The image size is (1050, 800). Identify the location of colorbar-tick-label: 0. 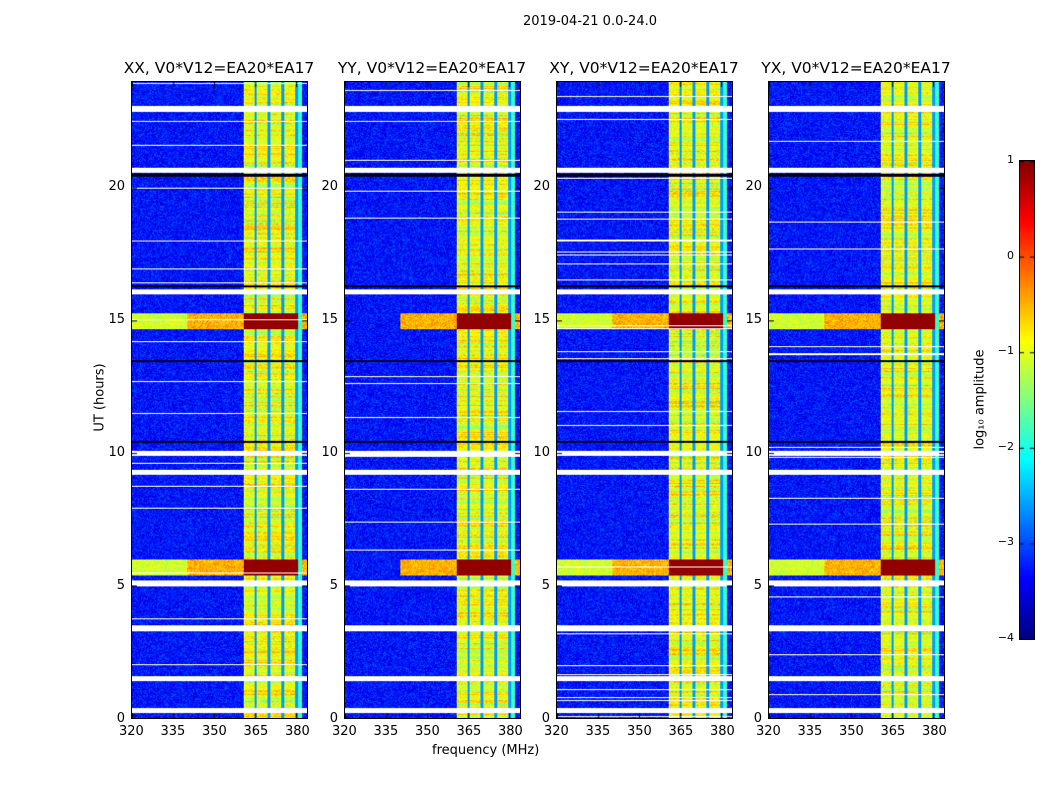
(1010, 255).